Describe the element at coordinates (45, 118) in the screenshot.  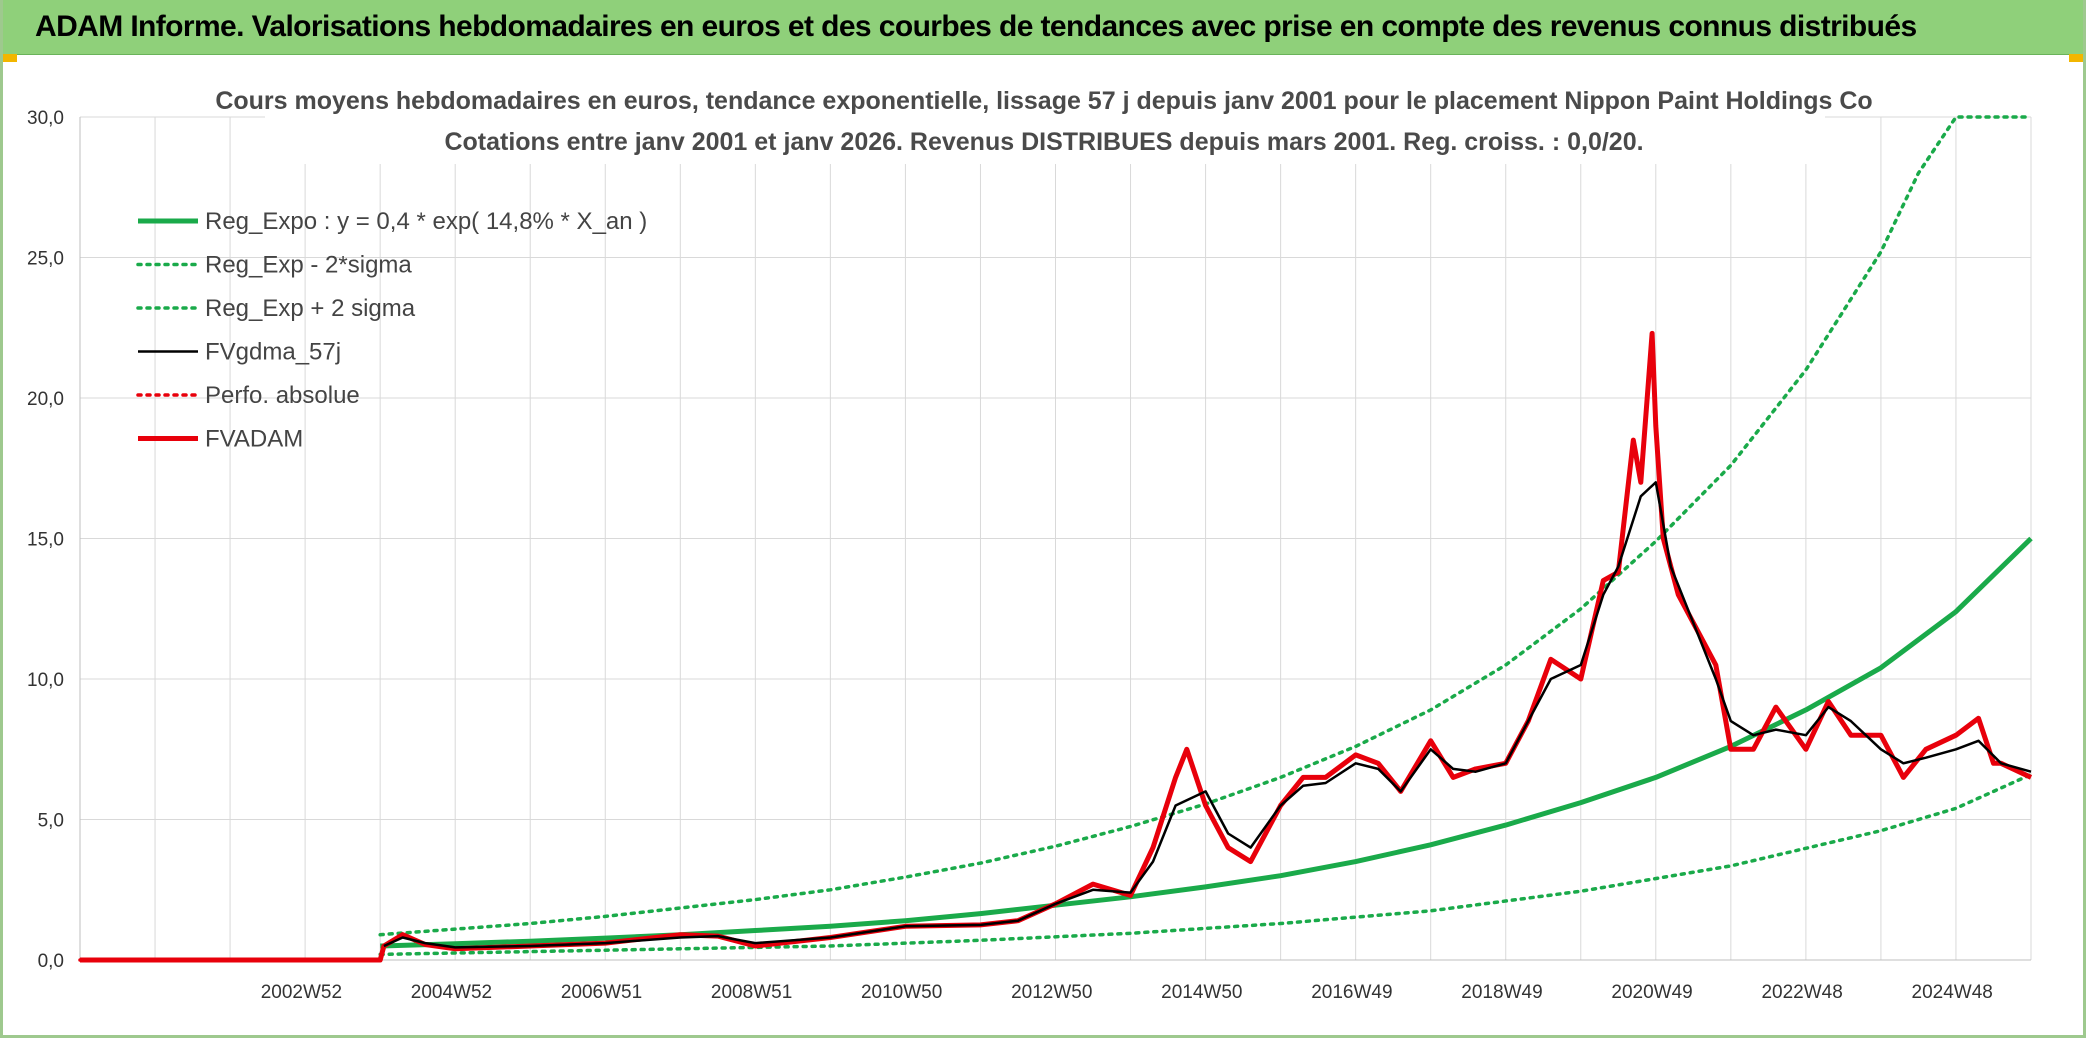
I see `y-tick-label: 30,0` at that location.